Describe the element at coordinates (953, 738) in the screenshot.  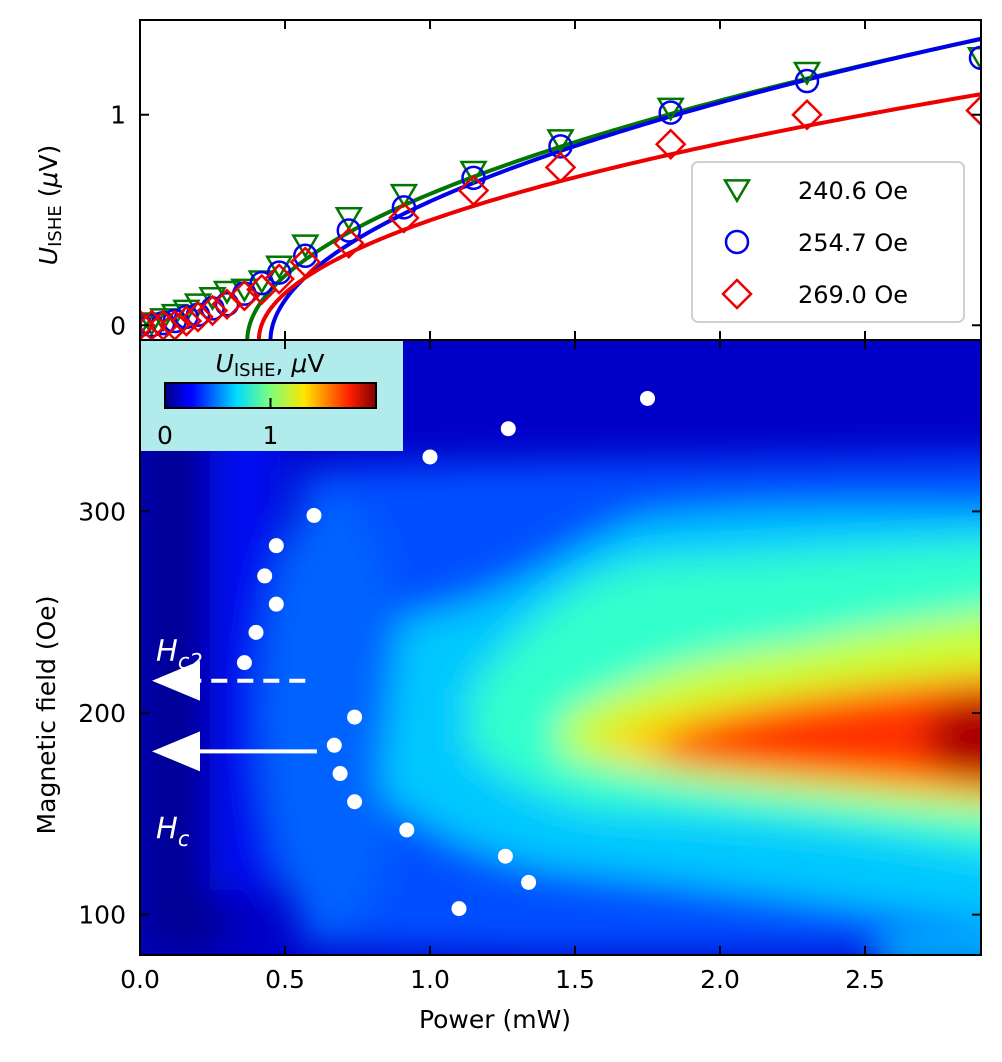
I see `heatmap-peak` at that location.